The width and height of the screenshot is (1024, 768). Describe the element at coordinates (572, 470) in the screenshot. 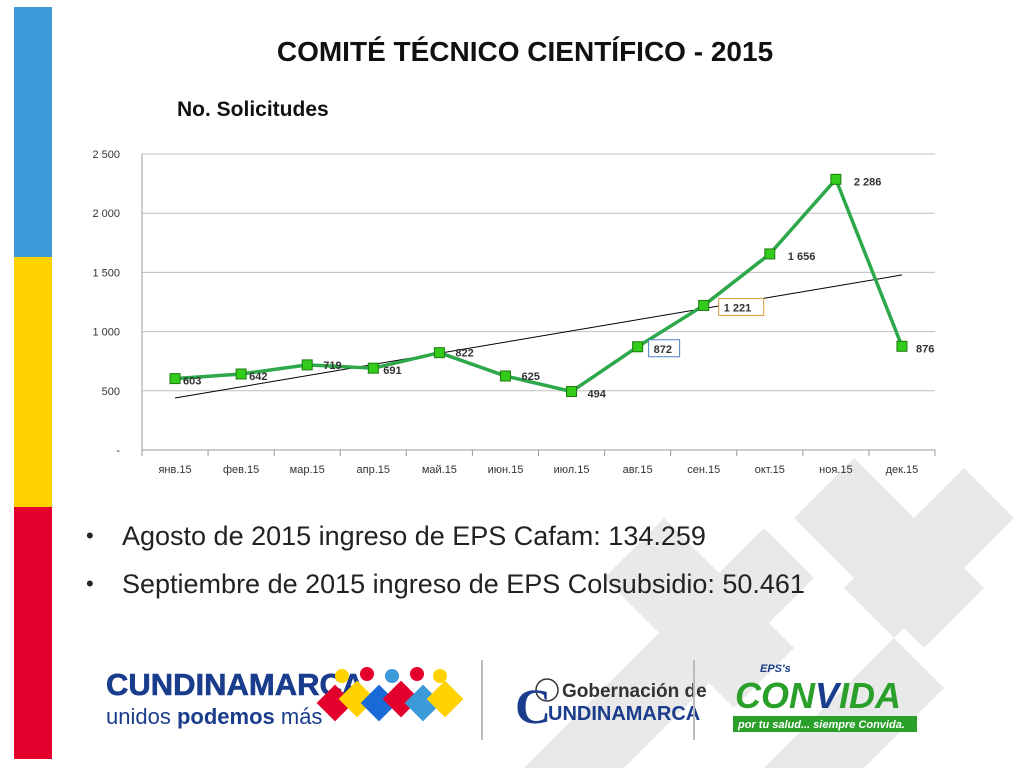

I see `x-tick-label: июл.15` at that location.